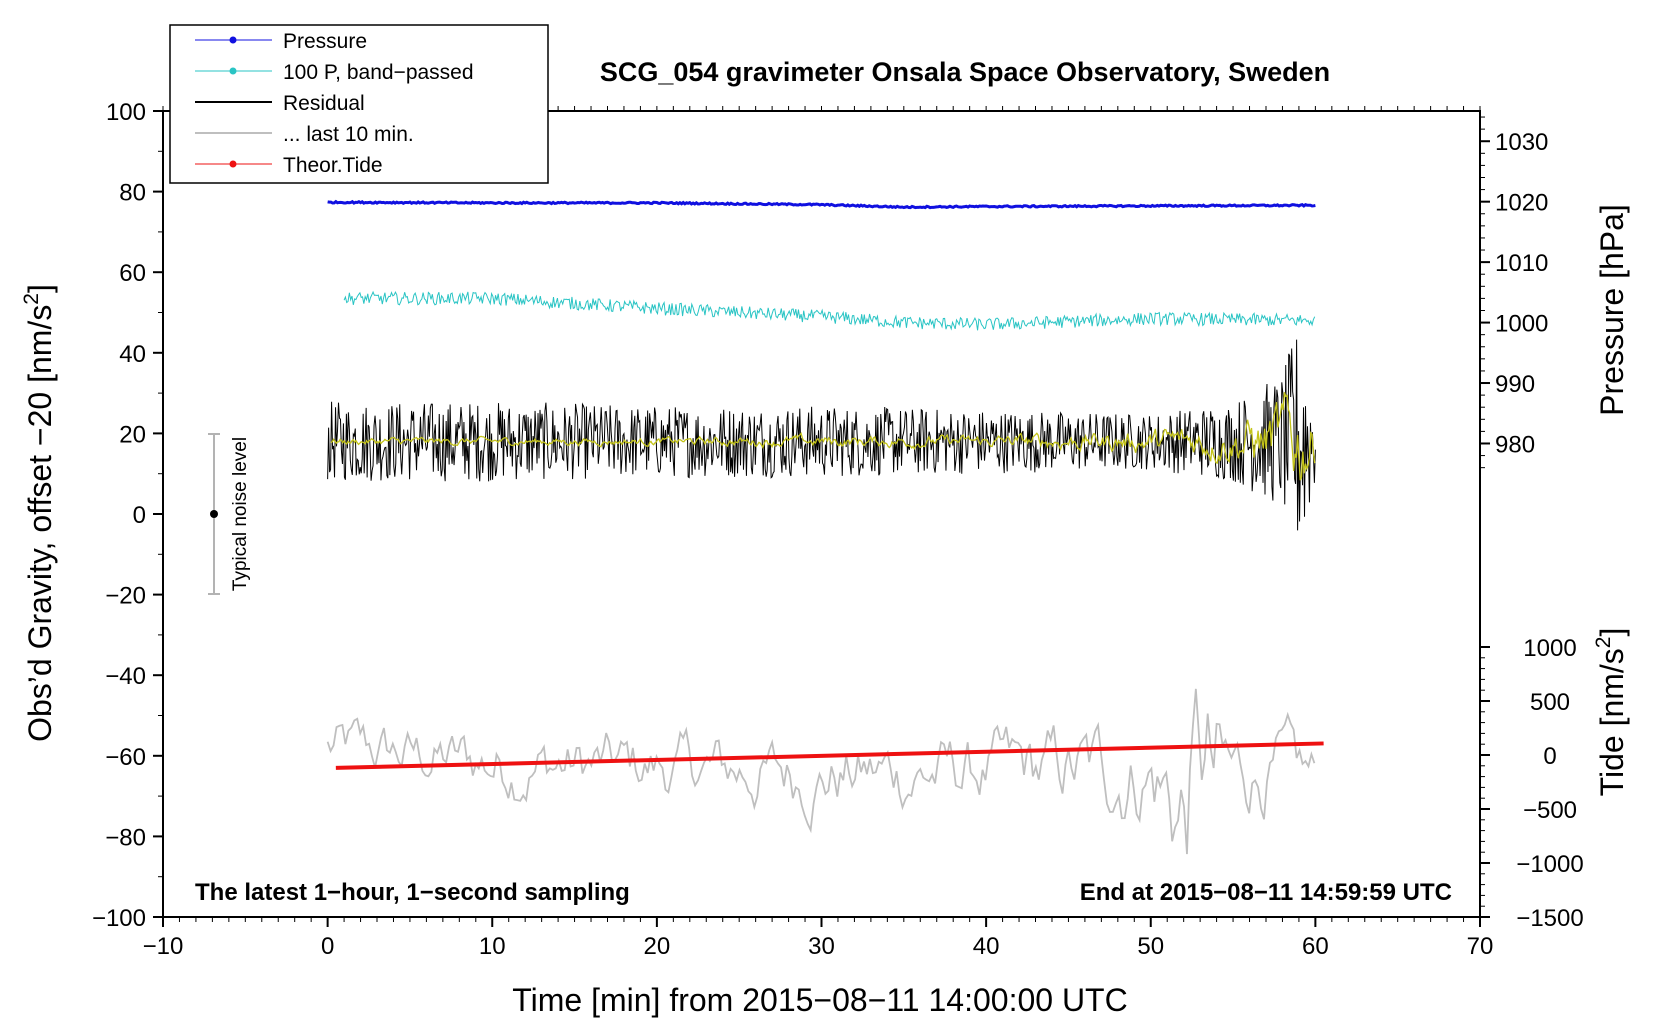 The width and height of the screenshot is (1660, 1020). What do you see at coordinates (657, 946) in the screenshot?
I see `x-tick-label: 20` at bounding box center [657, 946].